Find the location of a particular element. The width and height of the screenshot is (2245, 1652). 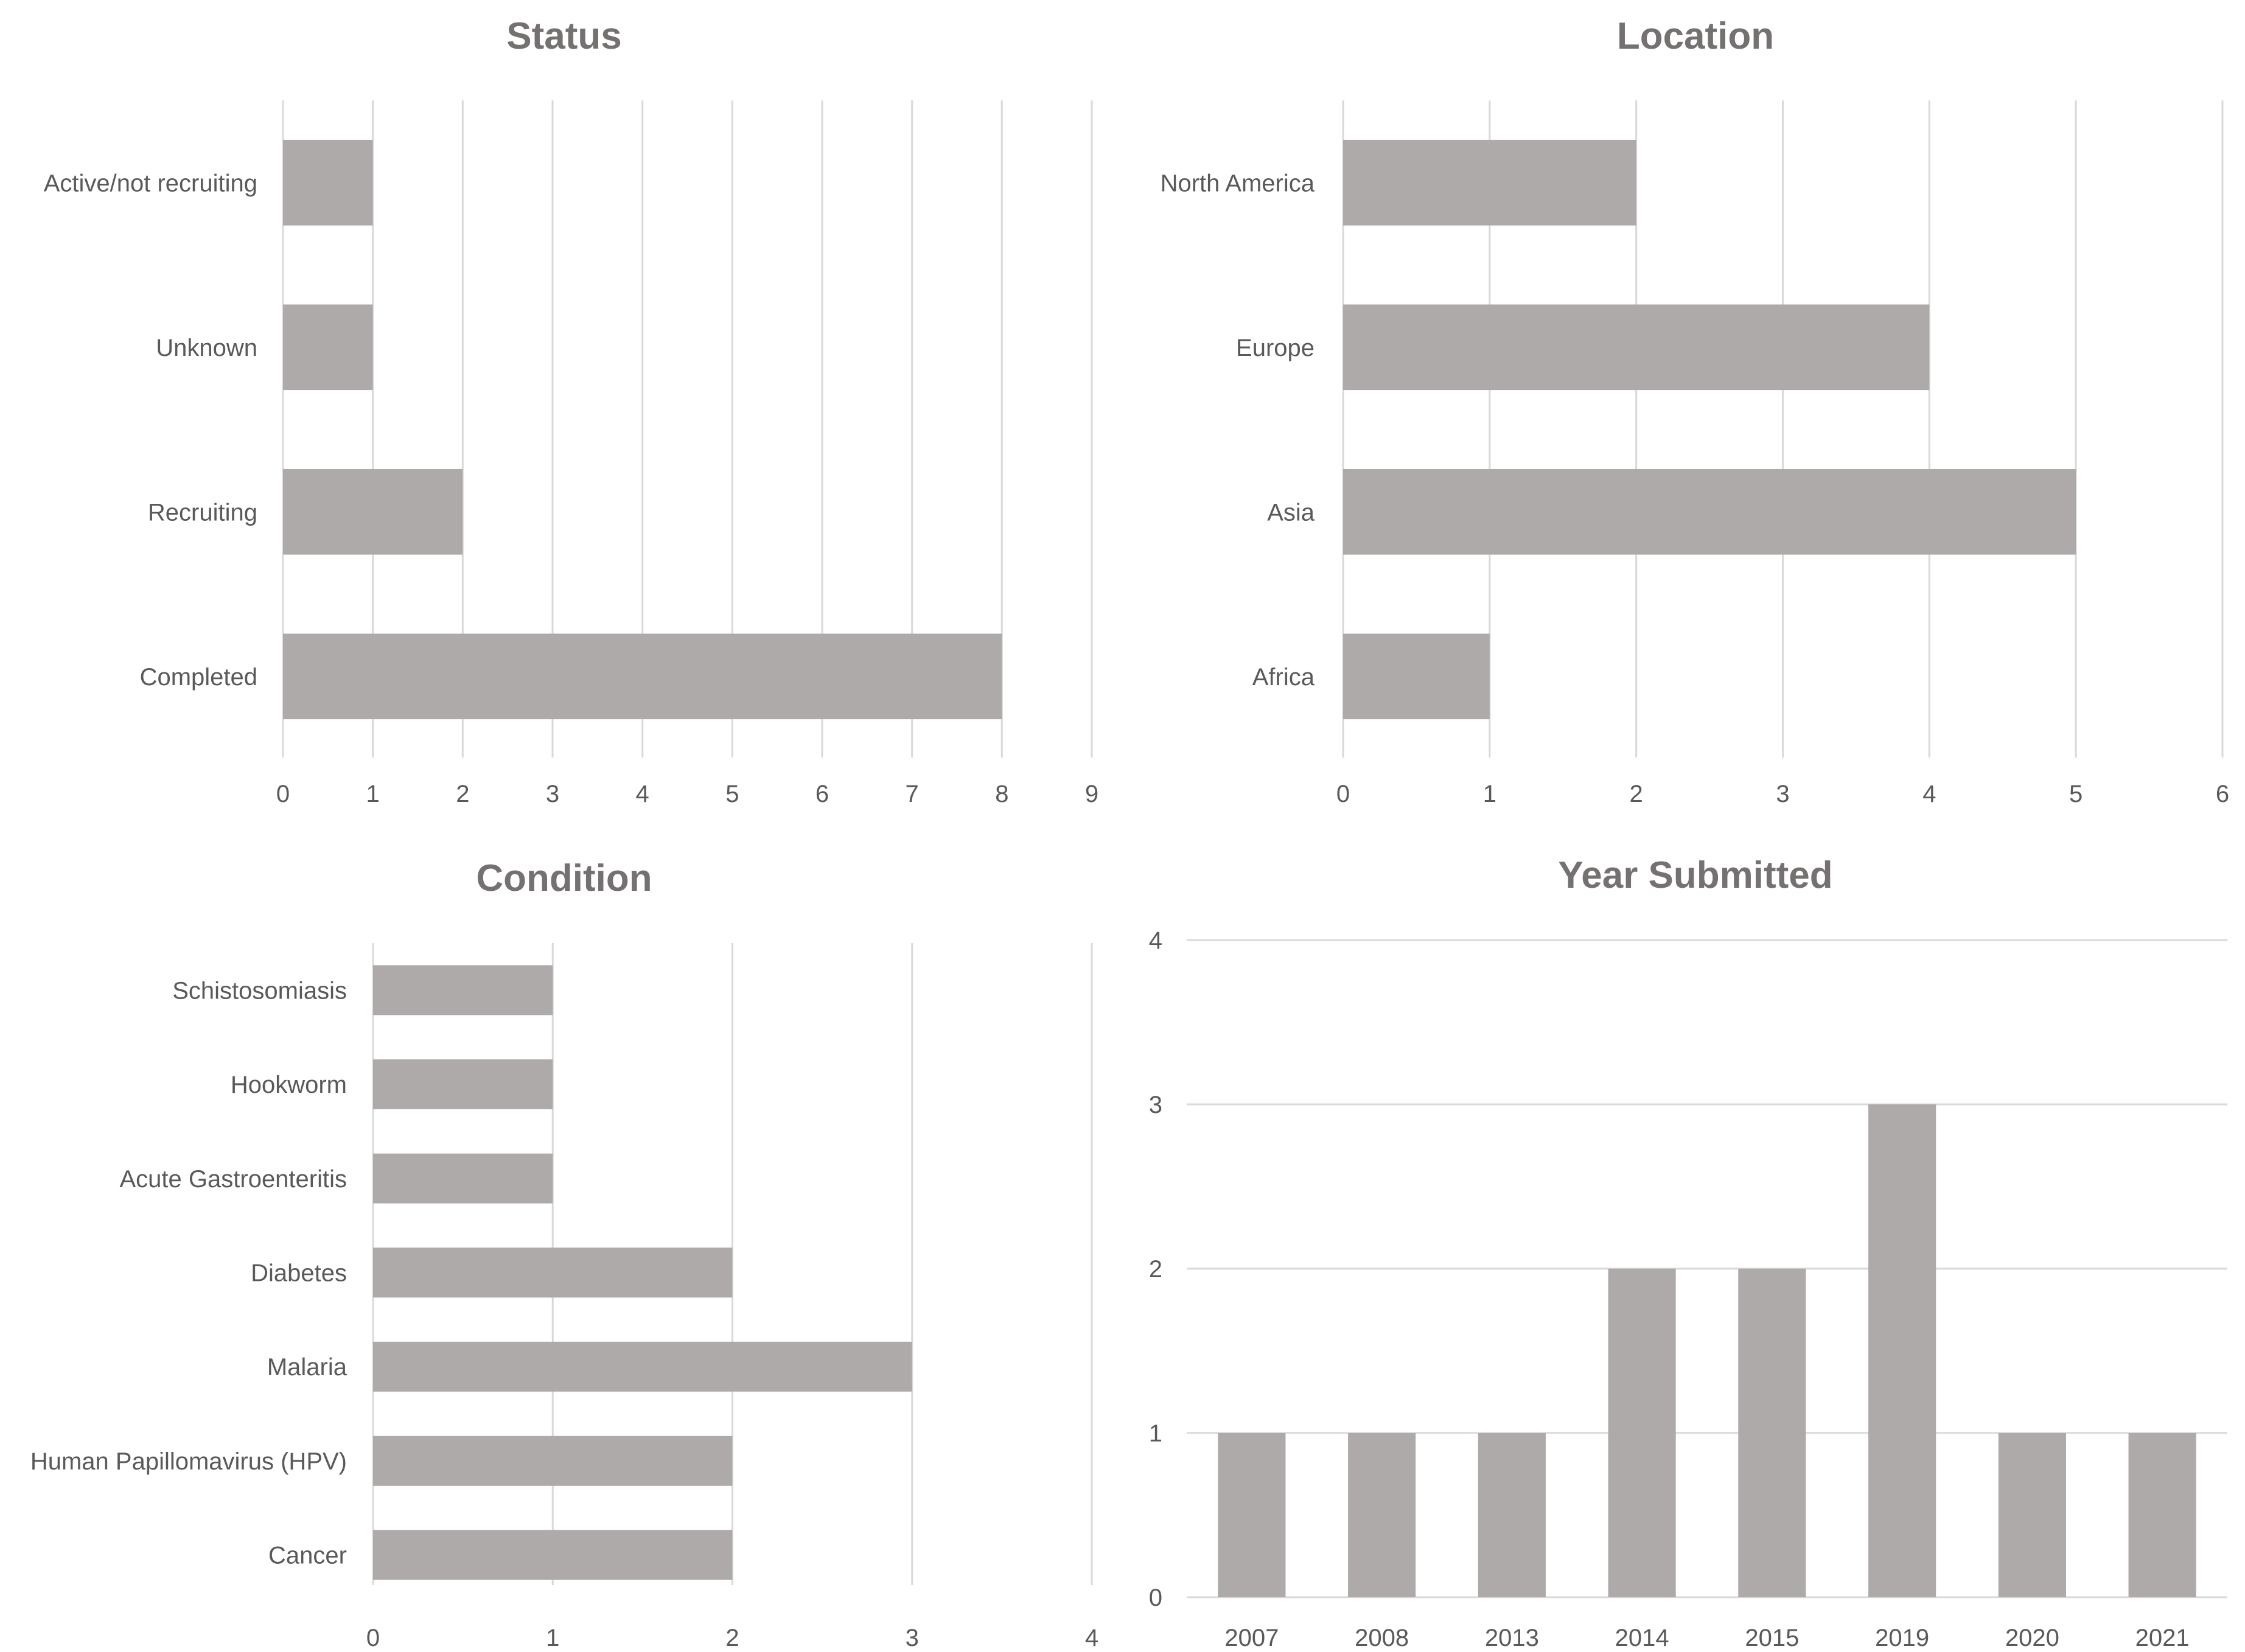

condition-bar-human-papillomavirus-hpv is located at coordinates (553, 1460).